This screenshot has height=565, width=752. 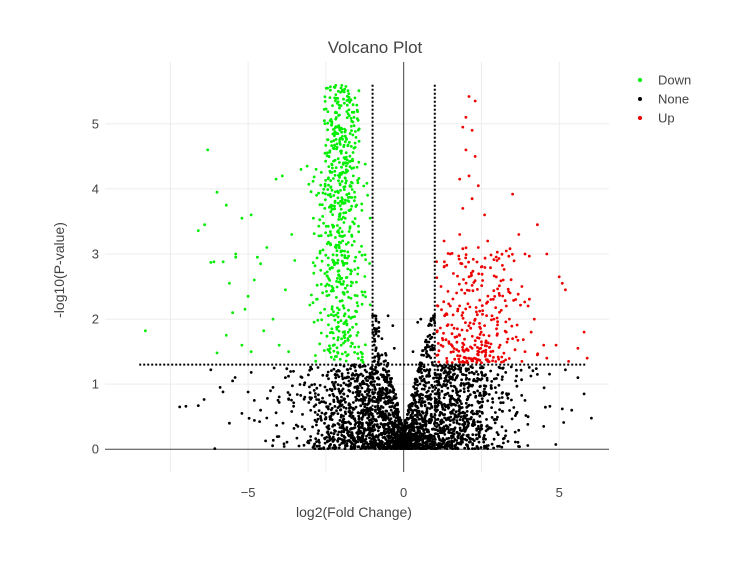 What do you see at coordinates (656, 118) in the screenshot?
I see `legend-item-up: Up` at bounding box center [656, 118].